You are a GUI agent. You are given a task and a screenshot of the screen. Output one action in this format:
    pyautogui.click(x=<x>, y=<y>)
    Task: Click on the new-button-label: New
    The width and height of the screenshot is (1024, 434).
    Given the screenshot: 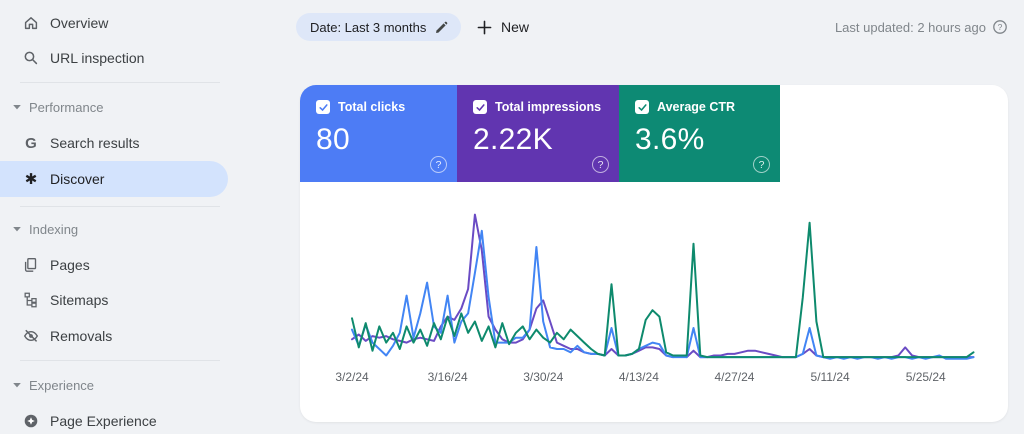 What is the action you would take?
    pyautogui.click(x=515, y=27)
    